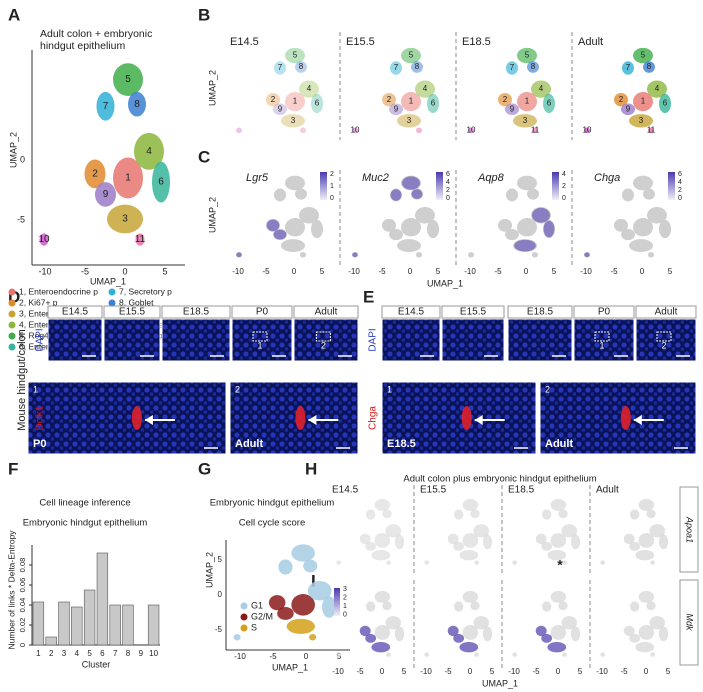  Describe the element at coordinates (237, 389) in the screenshot. I see `zoom-number: 2` at that location.